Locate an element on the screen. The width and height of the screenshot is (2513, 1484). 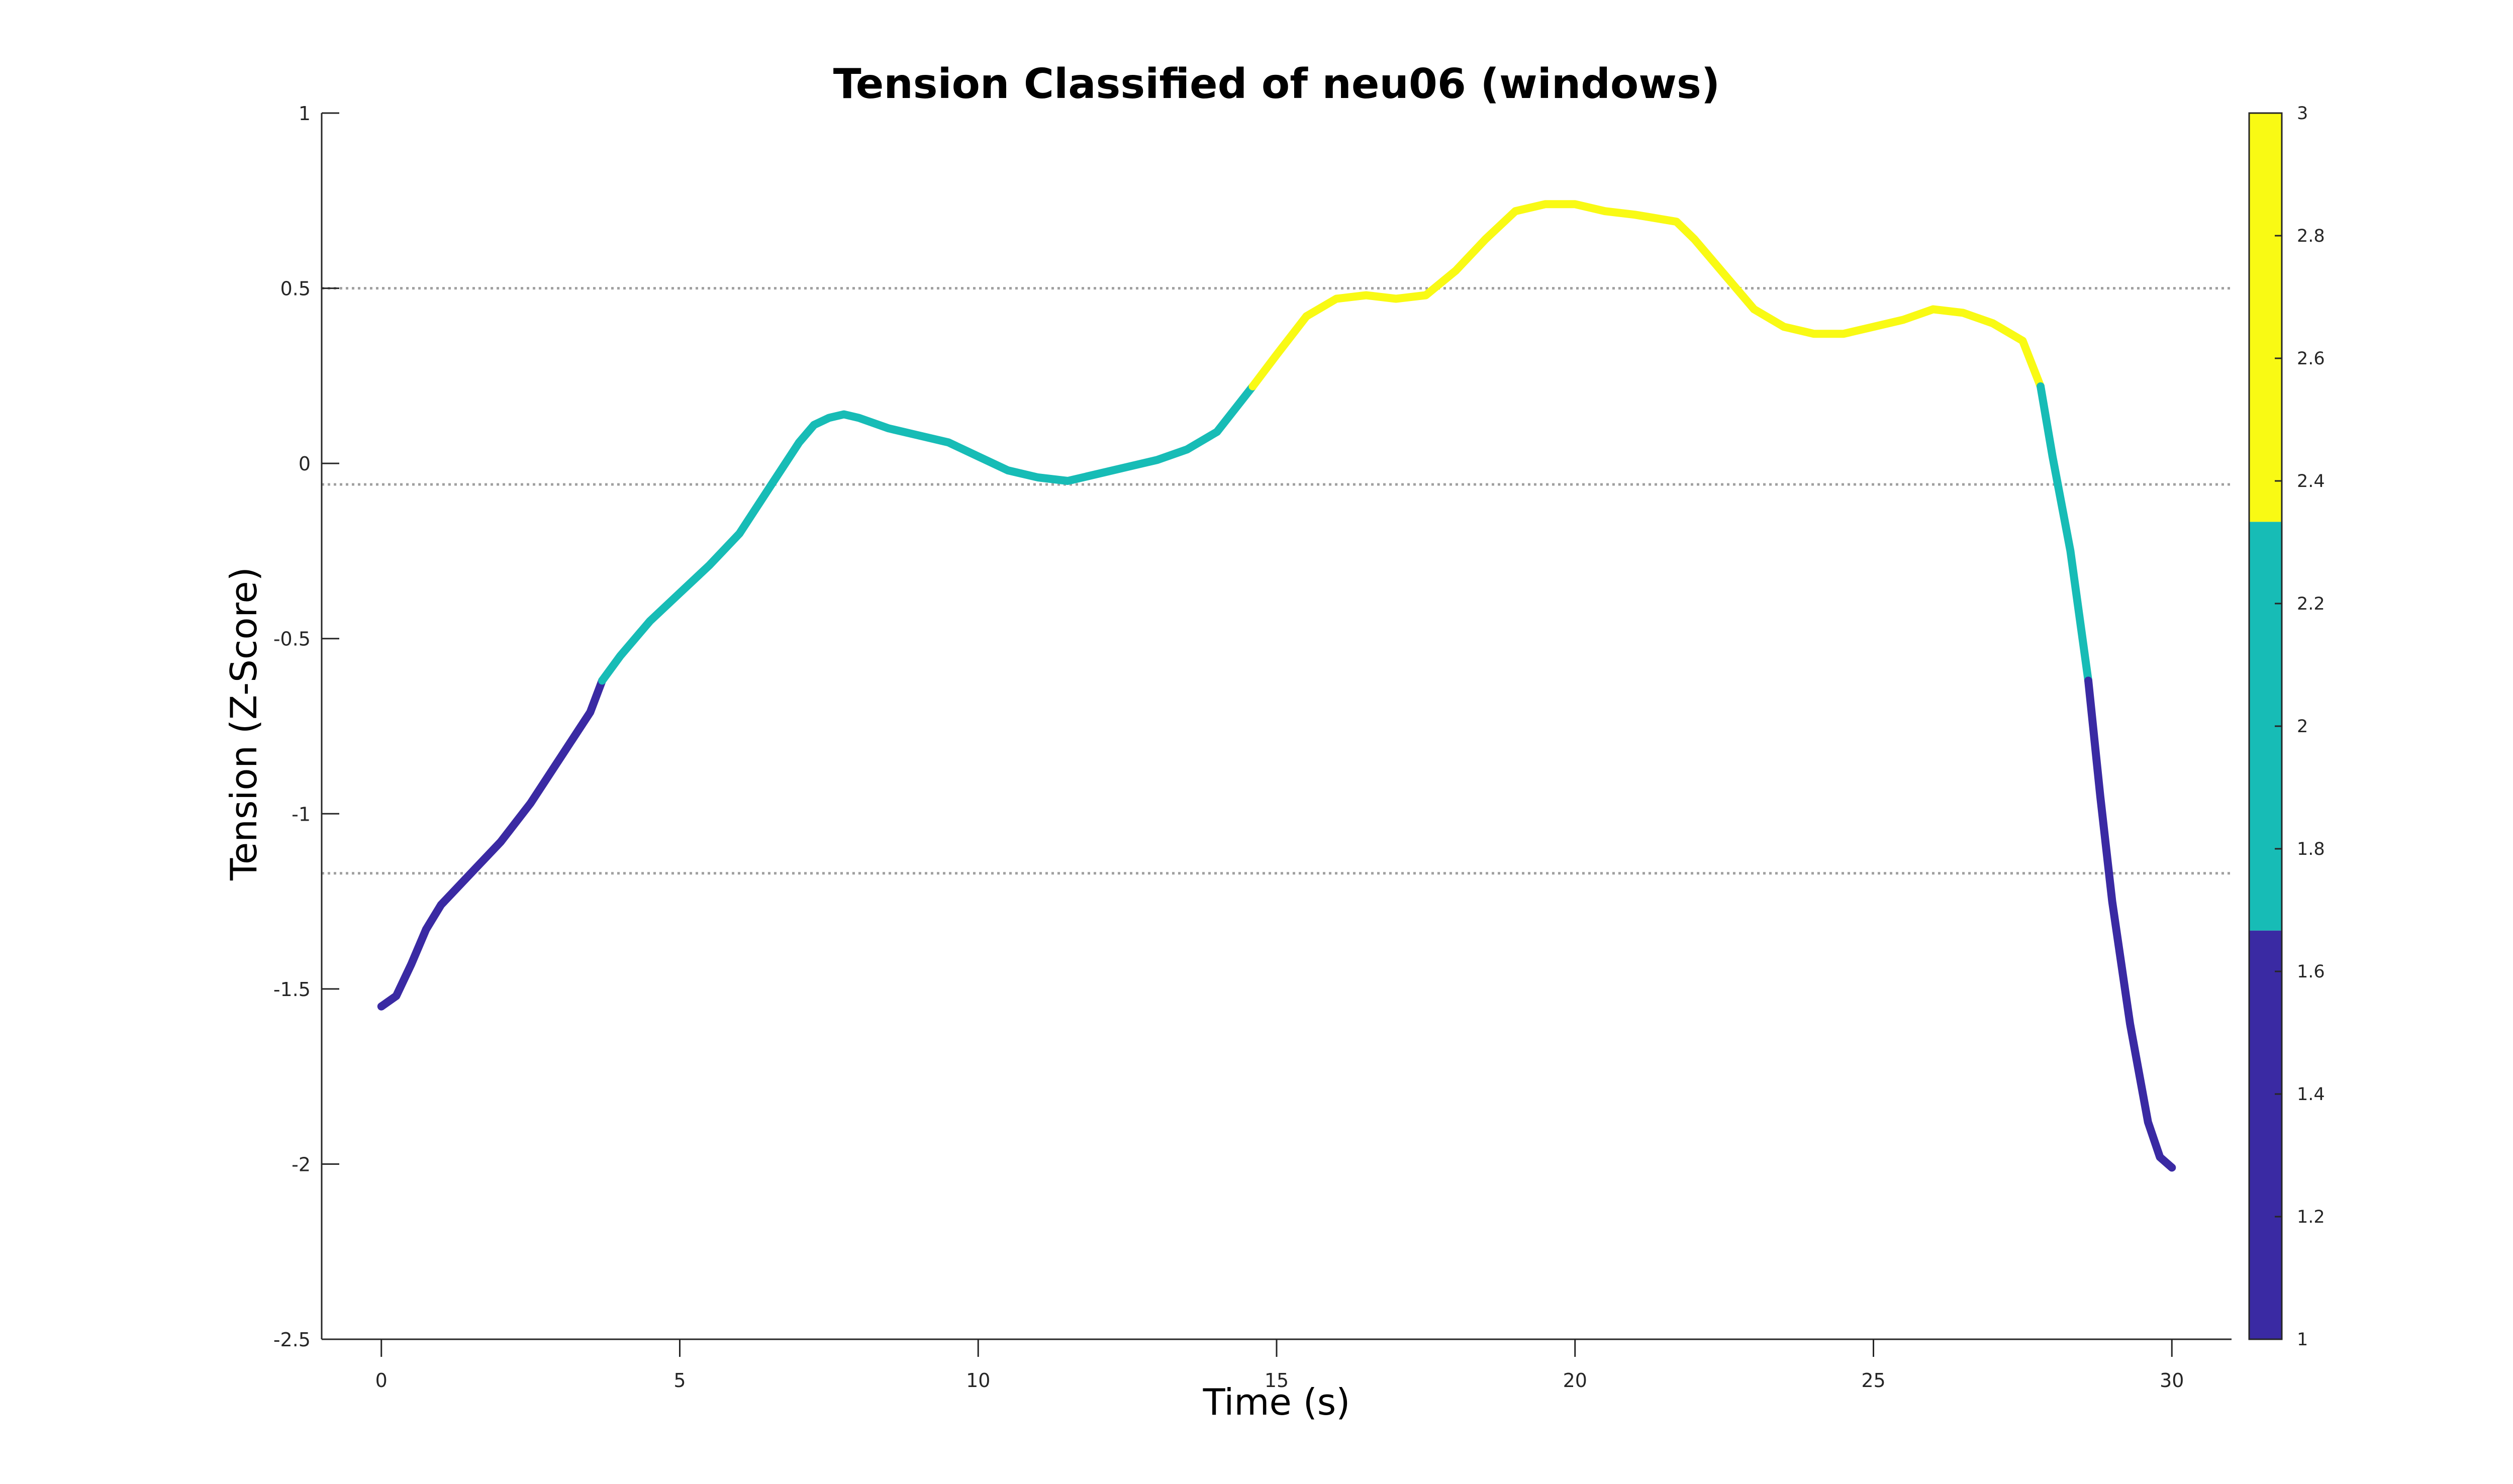
colorbar-tick-label: 2.6 is located at coordinates (2311, 359).